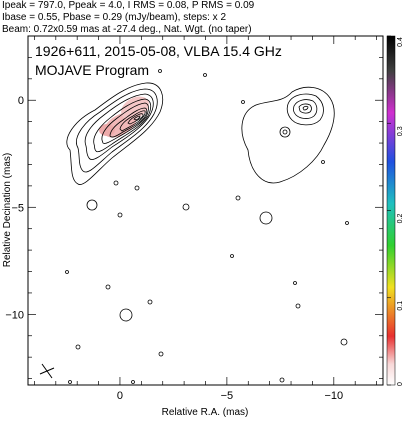 Image resolution: width=409 pixels, height=424 pixels. I want to click on colorbar-tick-label: 0.2, so click(400, 219).